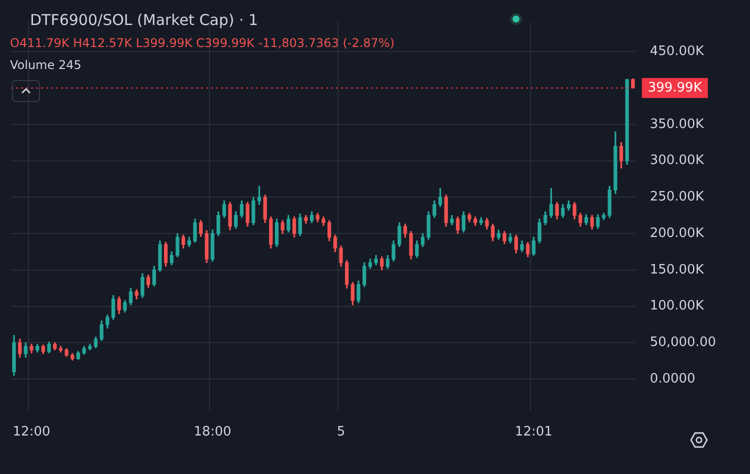 The width and height of the screenshot is (750, 474). Describe the element at coordinates (677, 52) in the screenshot. I see `y-tick-label: 450.00K` at that location.